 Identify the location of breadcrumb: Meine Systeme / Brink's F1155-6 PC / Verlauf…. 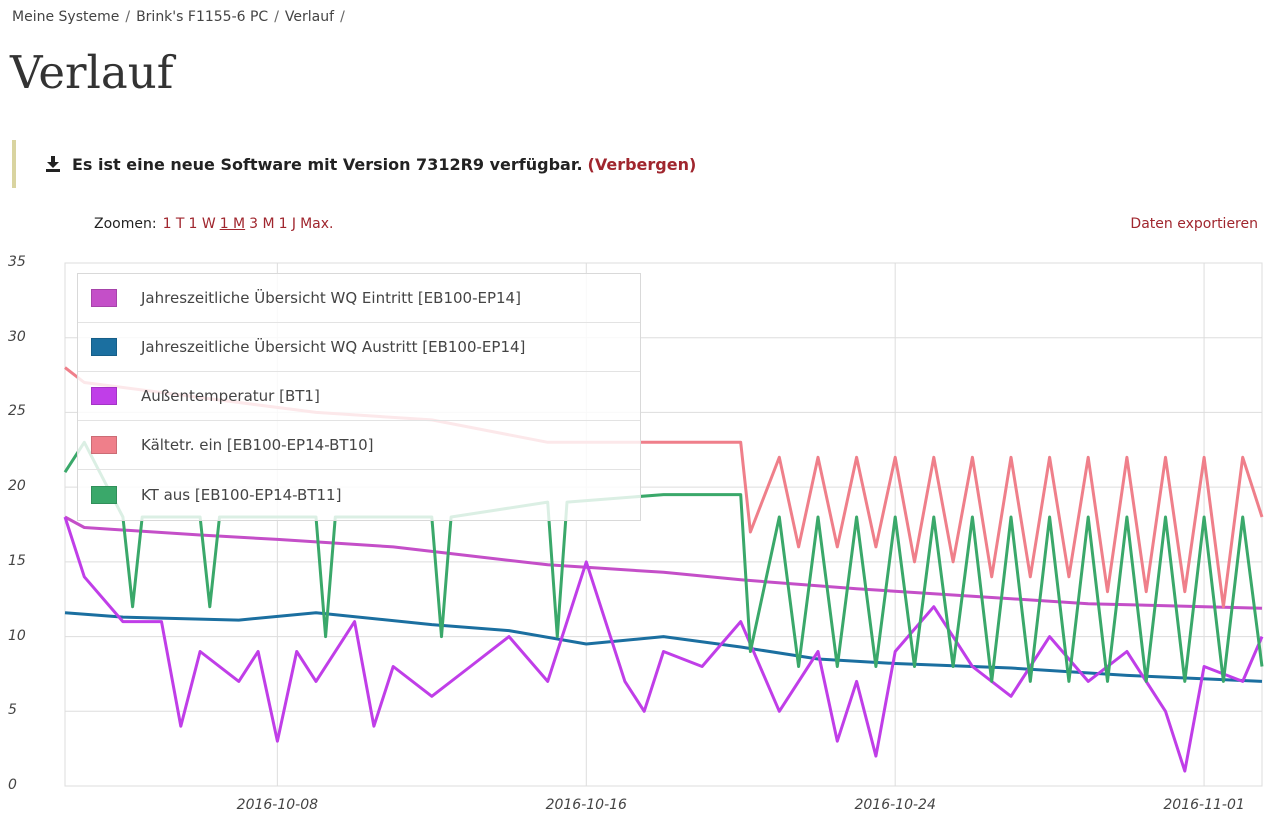
(181, 17).